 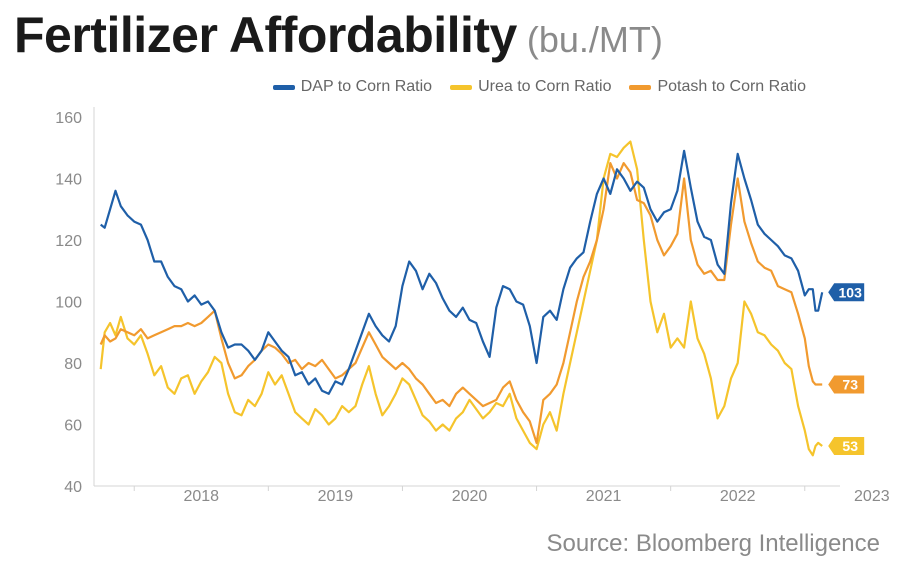 I want to click on legend-item-potash: Potash to Corn Ratio, so click(x=717, y=87).